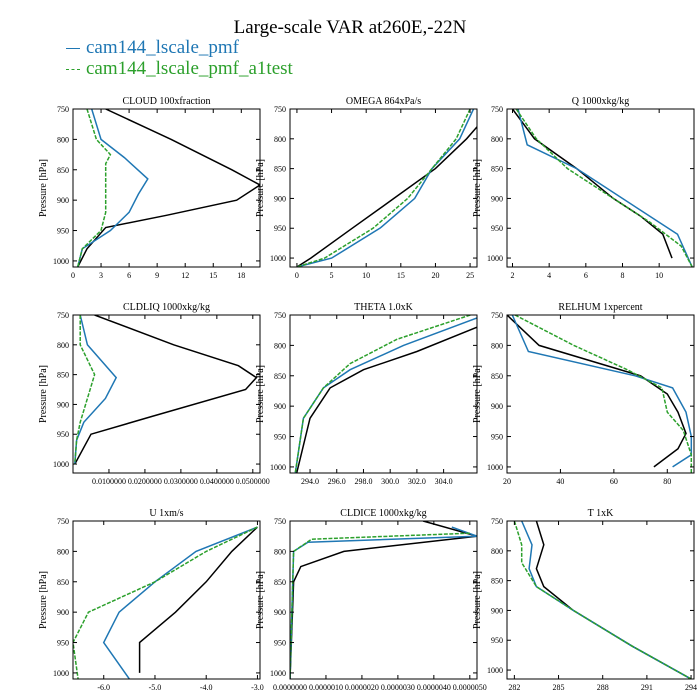 The height and width of the screenshot is (700, 700). I want to click on x-tick-label: 18, so click(241, 275).